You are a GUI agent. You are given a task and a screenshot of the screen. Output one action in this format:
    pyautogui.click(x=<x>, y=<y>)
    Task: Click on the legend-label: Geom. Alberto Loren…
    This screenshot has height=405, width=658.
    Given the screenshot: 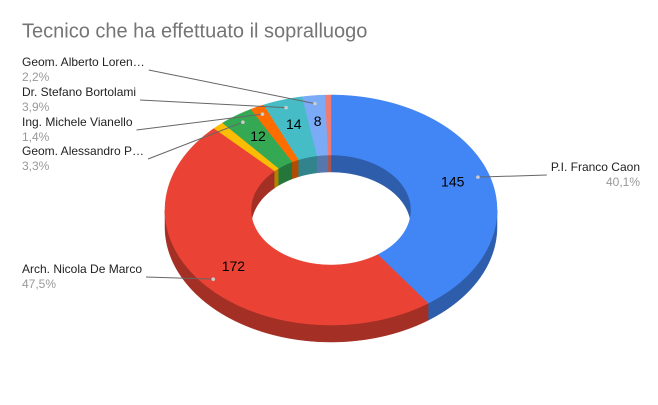 What is the action you would take?
    pyautogui.click(x=83, y=62)
    